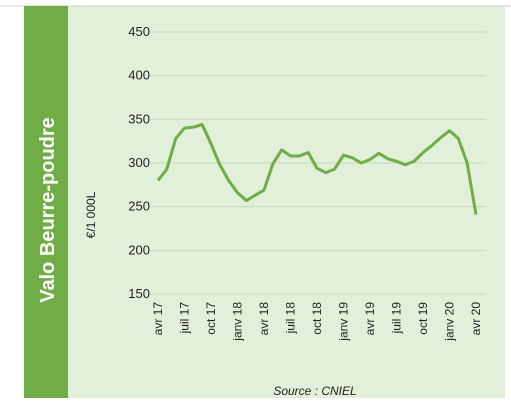 The height and width of the screenshot is (403, 511). Describe the element at coordinates (238, 322) in the screenshot. I see `x-tick-label: janv 18` at that location.